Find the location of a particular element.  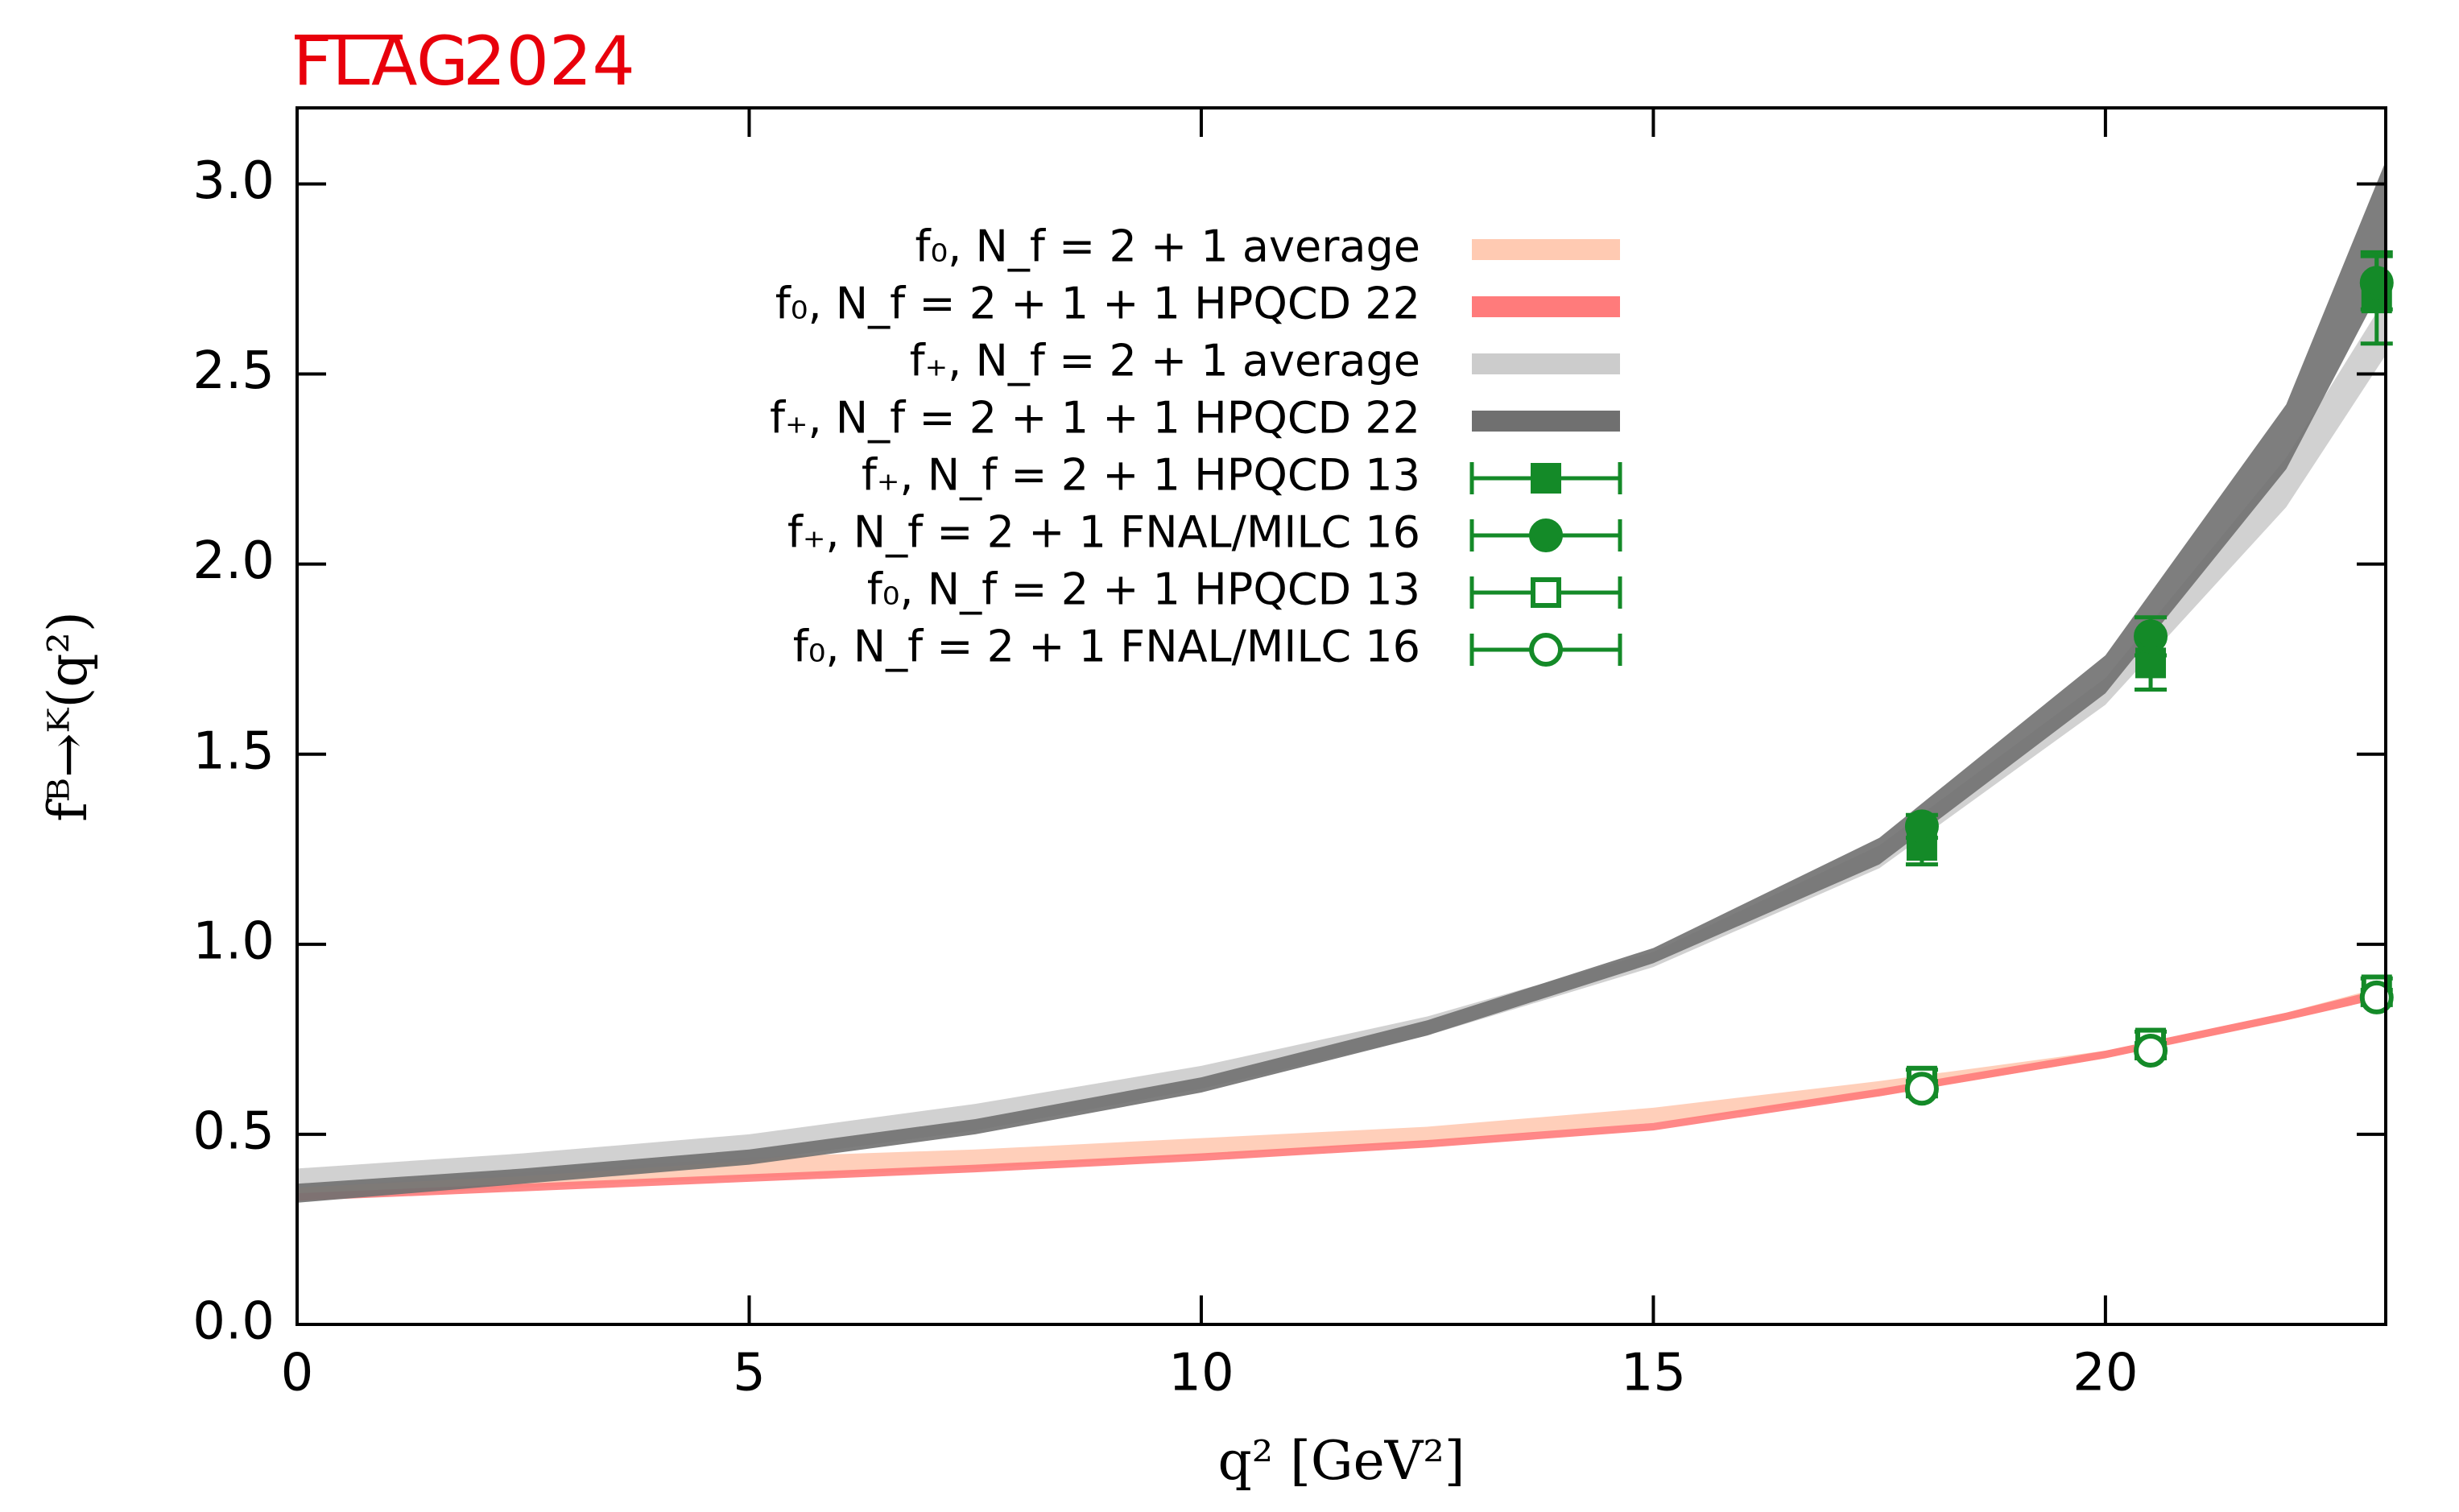

y-tick-label: 2.0 is located at coordinates (233, 561).